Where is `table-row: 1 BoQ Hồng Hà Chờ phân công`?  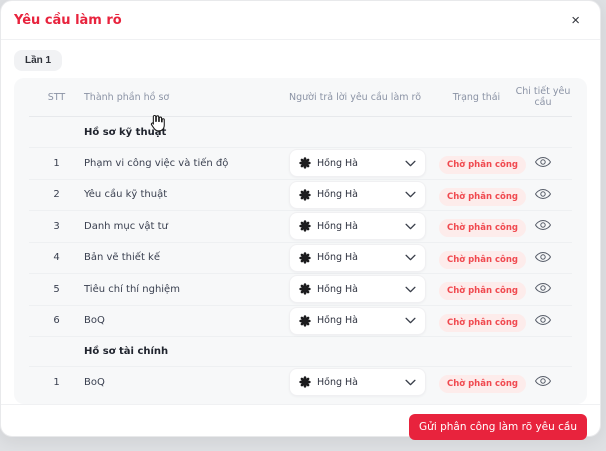 table-row: 1 BoQ Hồng Hà Chờ phân công is located at coordinates (300, 382).